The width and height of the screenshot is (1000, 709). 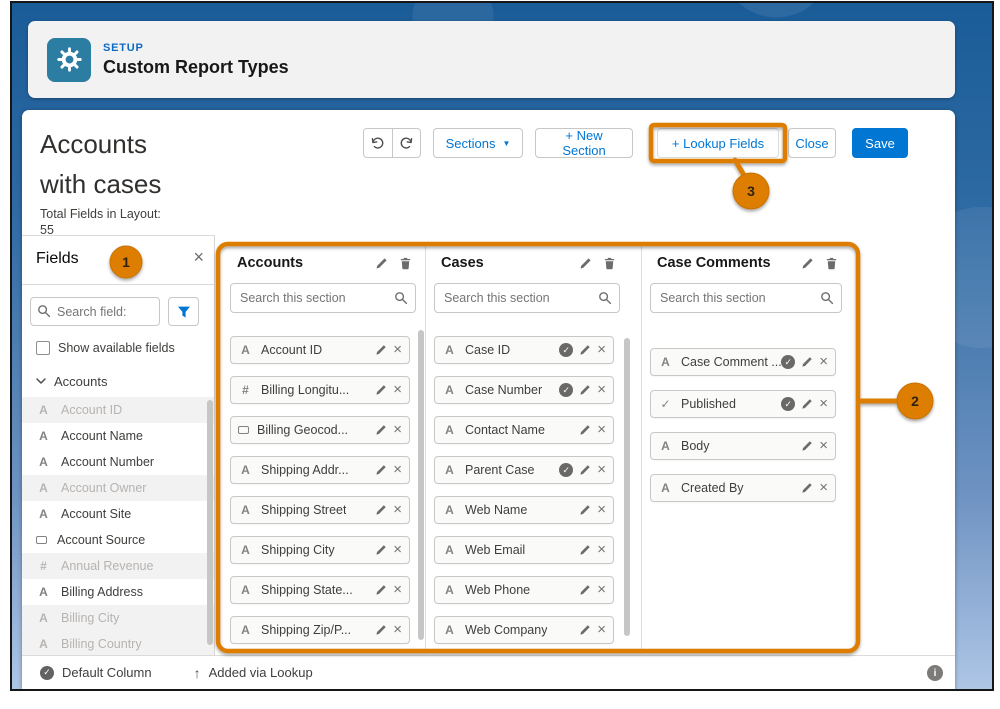 What do you see at coordinates (743, 446) in the screenshot?
I see `field-chip: A Body ×` at bounding box center [743, 446].